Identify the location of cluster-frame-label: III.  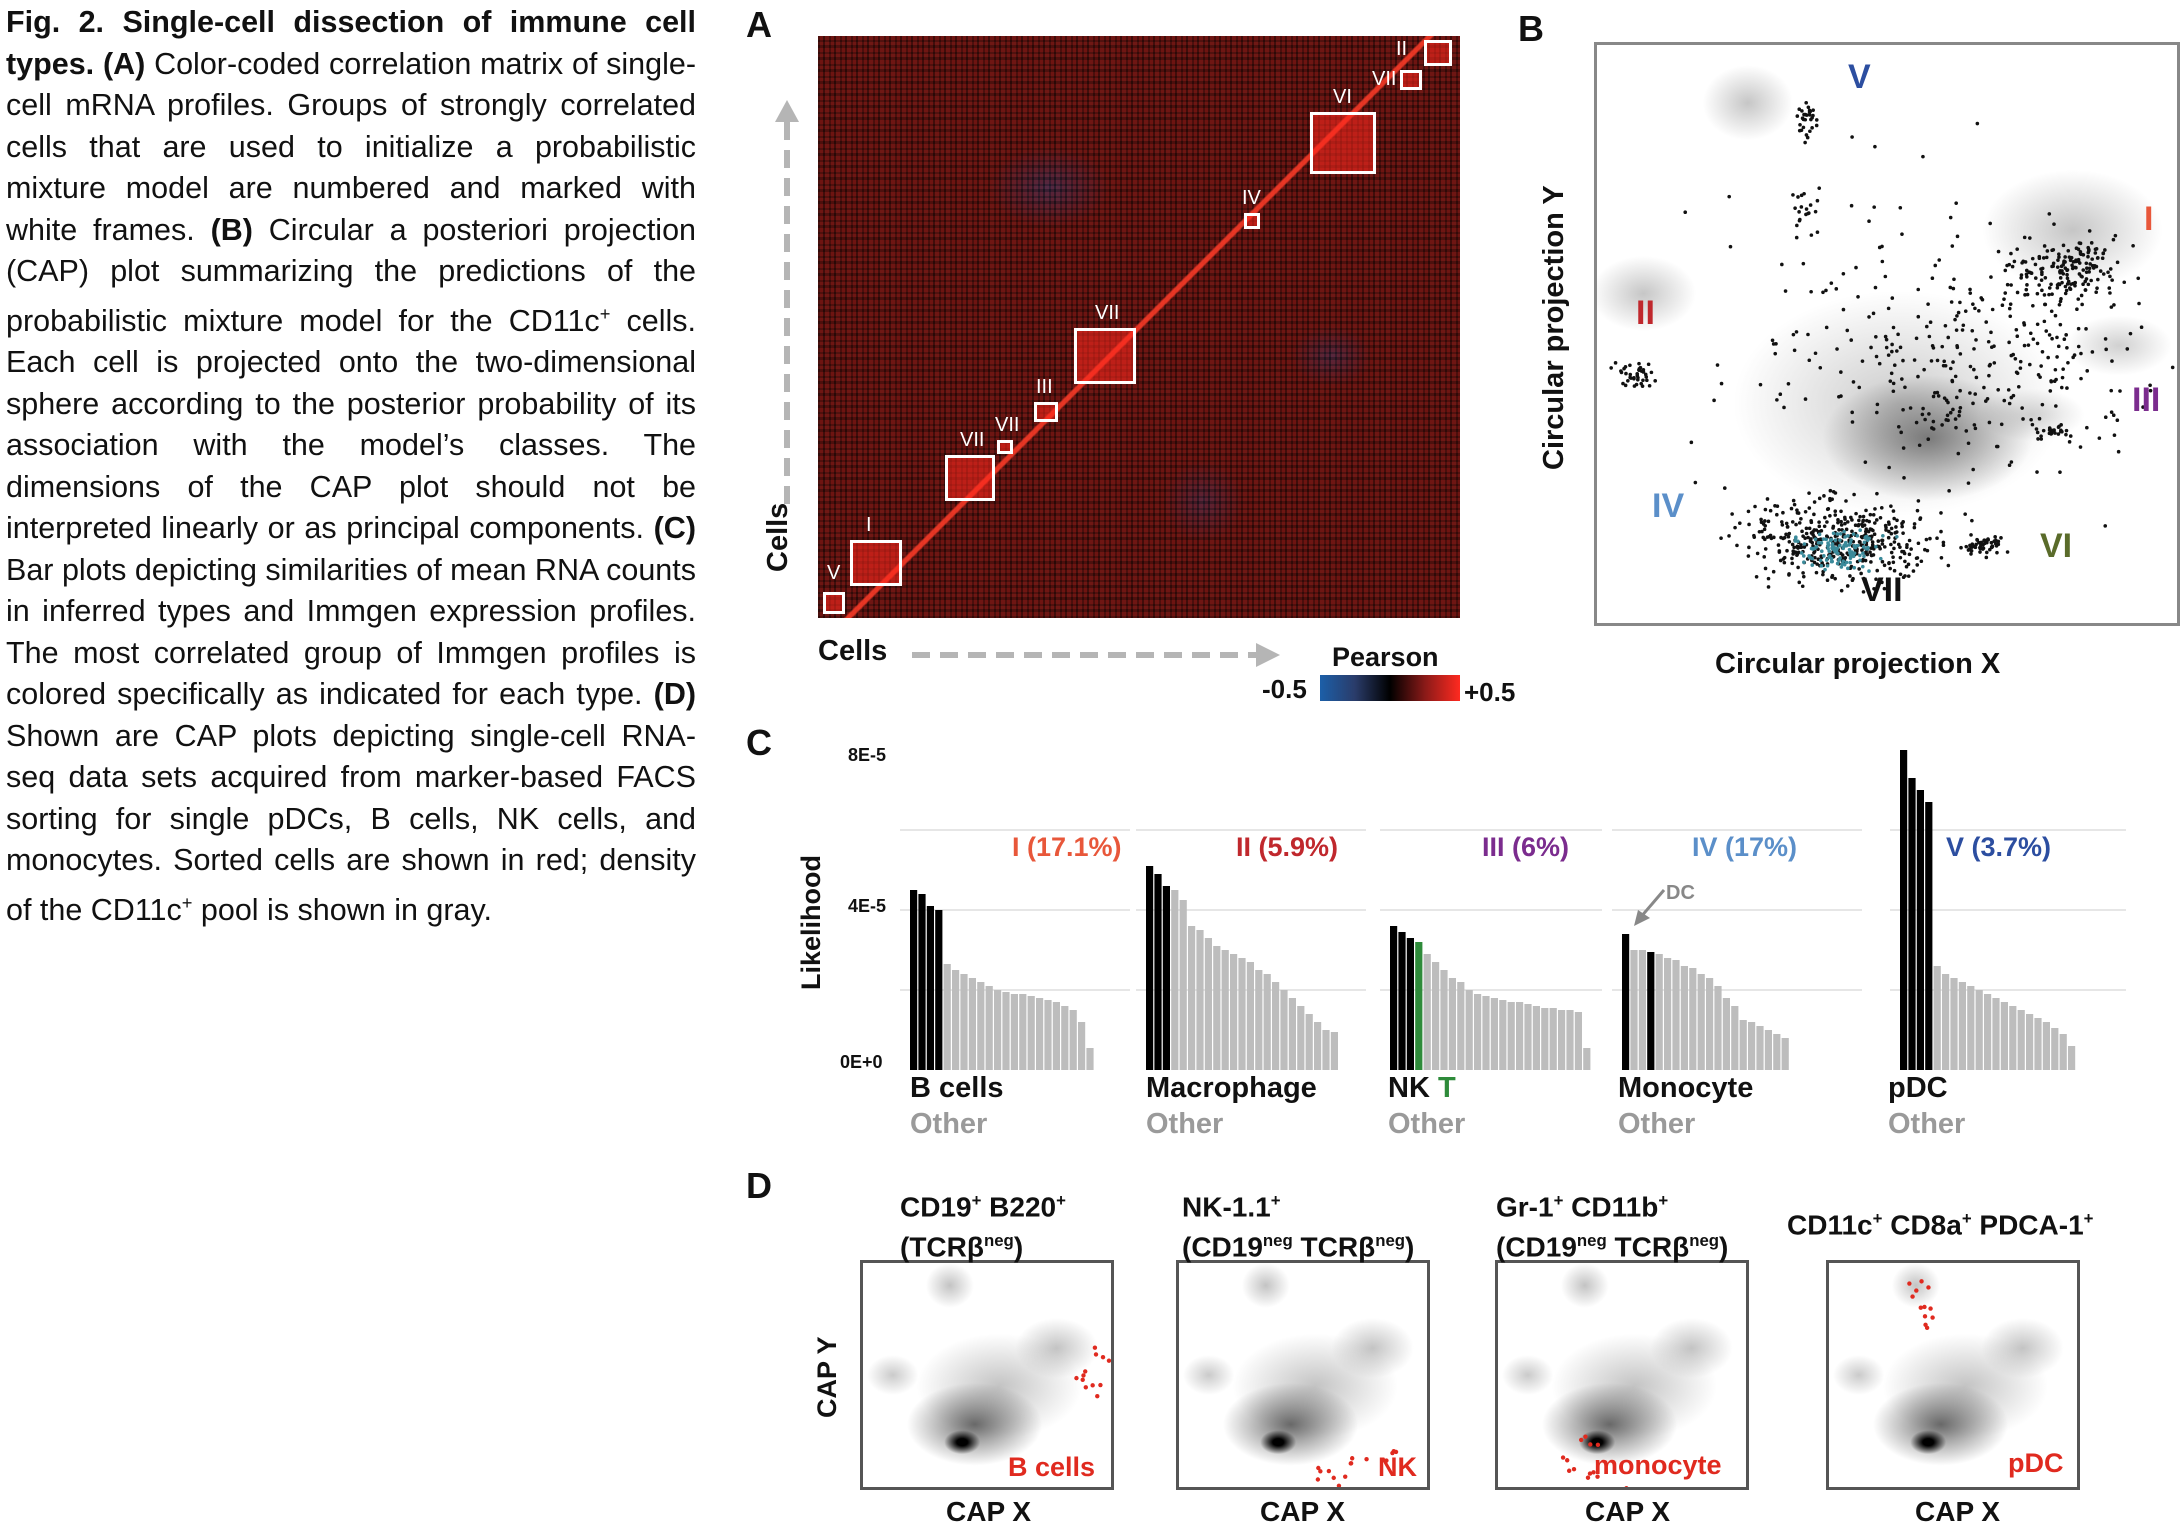
(1044, 387).